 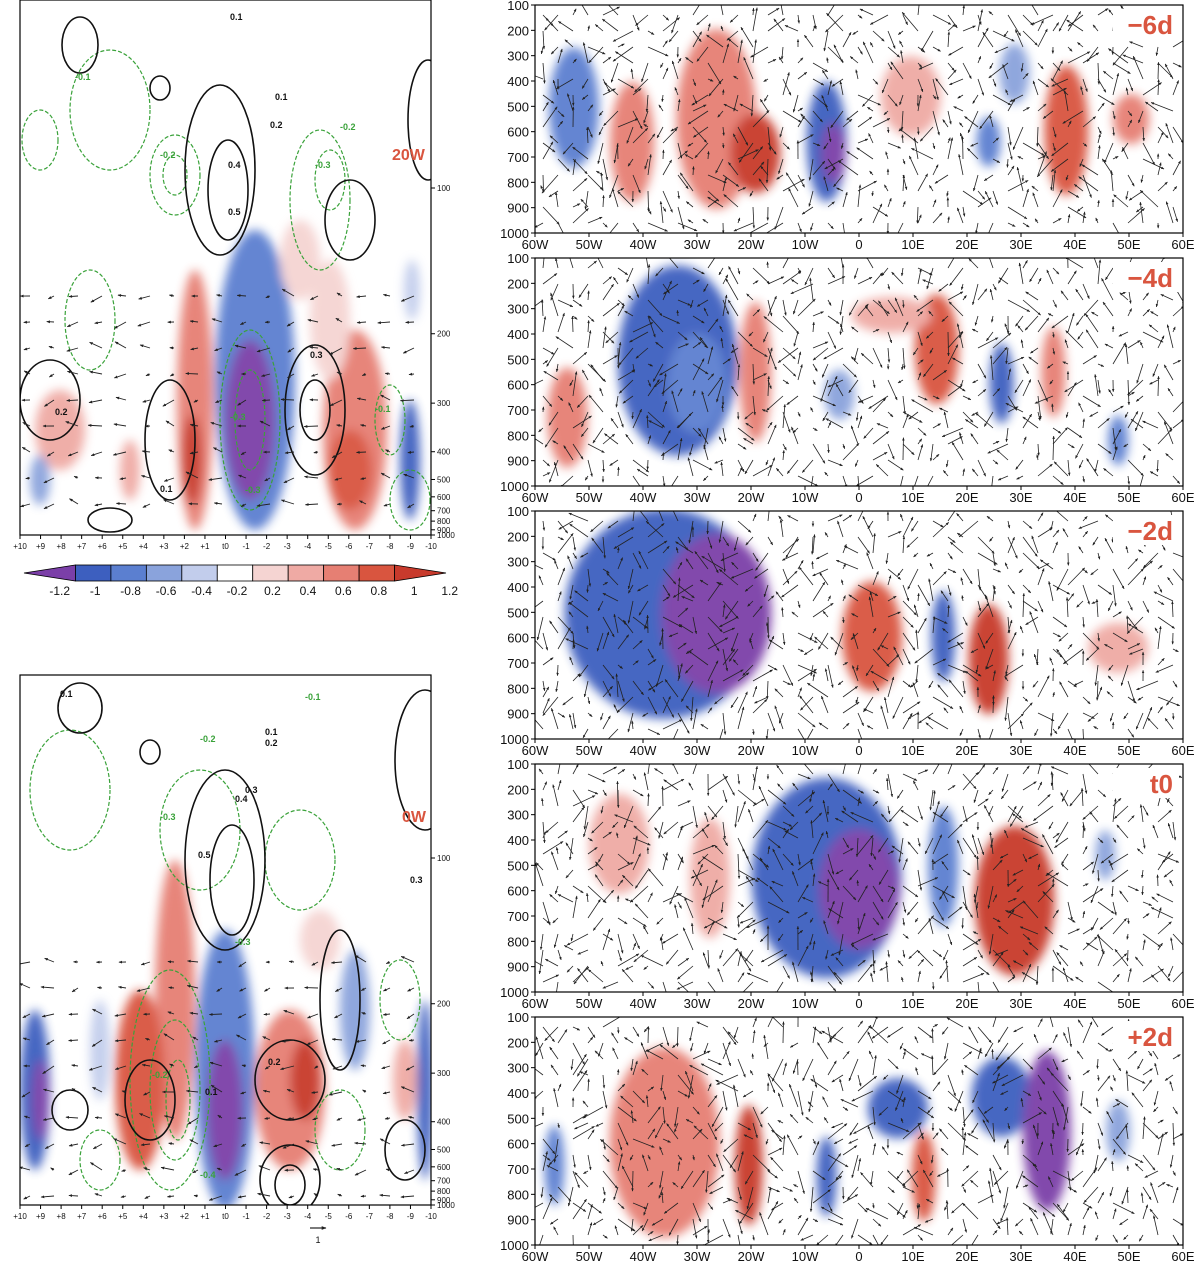 I want to click on wind-vectors, so click(x=859, y=119).